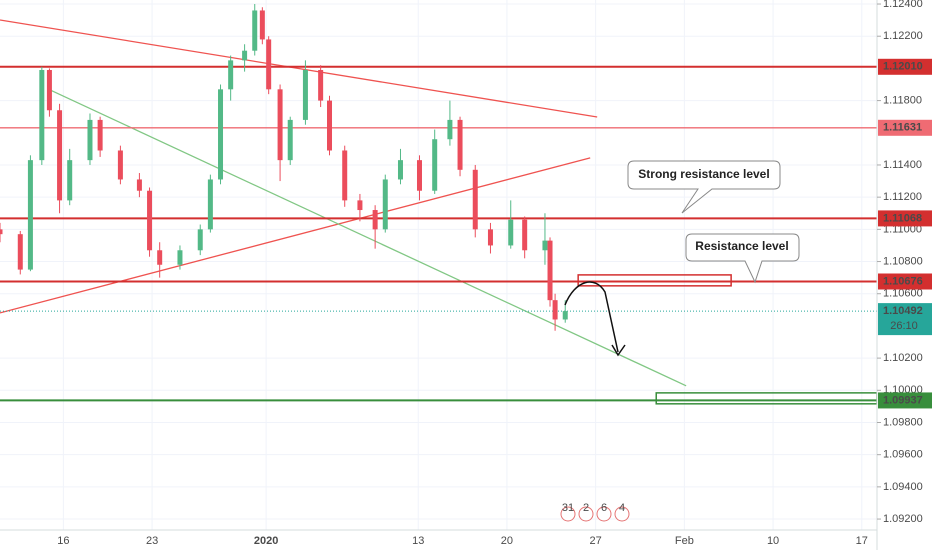  Describe the element at coordinates (903, 487) in the screenshot. I see `y-tick-label: 1.09400` at that location.